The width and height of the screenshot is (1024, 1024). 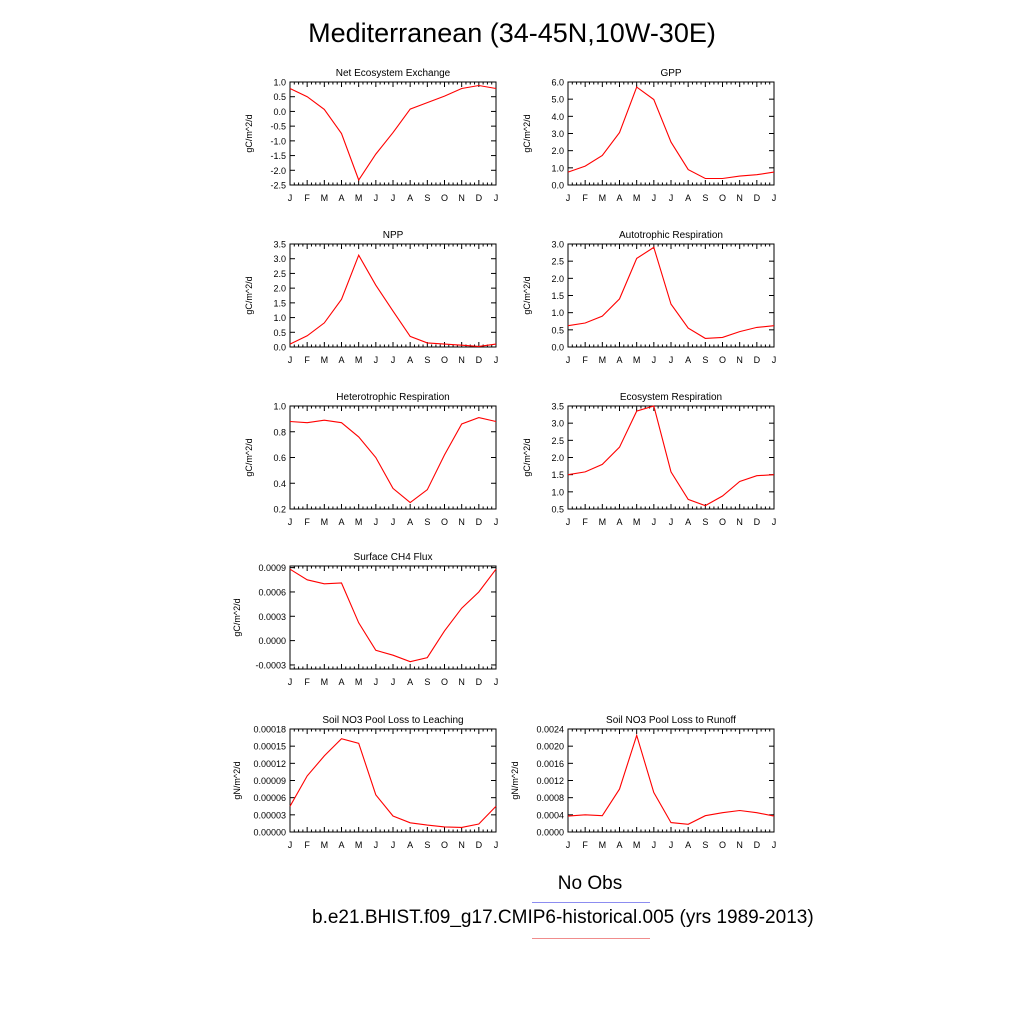 What do you see at coordinates (557, 407) in the screenshot?
I see `y-tick-label: 3.5` at bounding box center [557, 407].